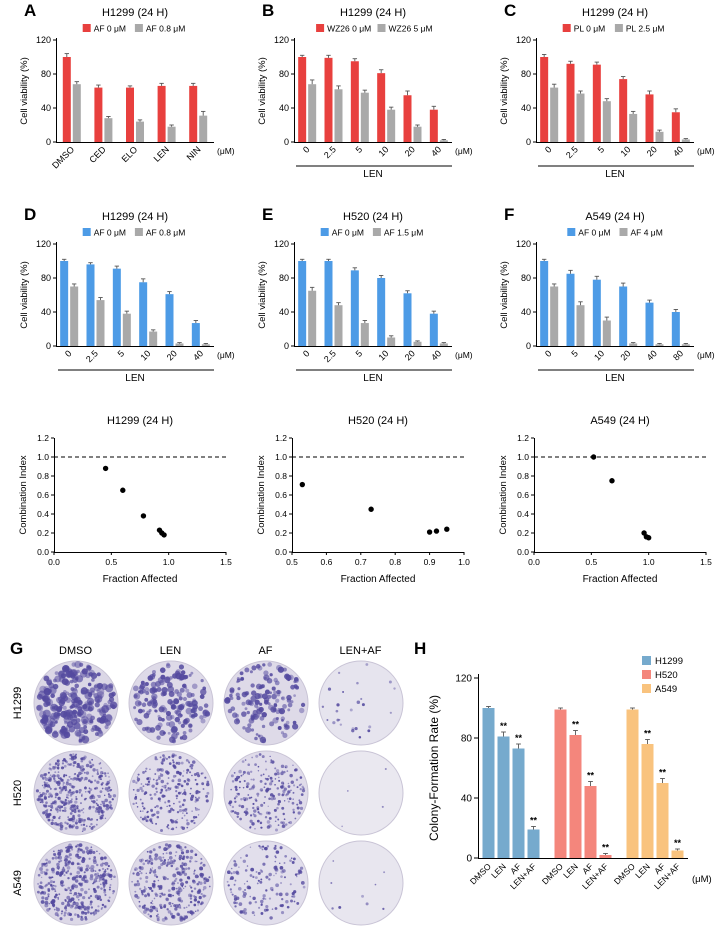 This screenshot has height=931, width=728. What do you see at coordinates (666, 675) in the screenshot?
I see `svg-text: H520` at bounding box center [666, 675].